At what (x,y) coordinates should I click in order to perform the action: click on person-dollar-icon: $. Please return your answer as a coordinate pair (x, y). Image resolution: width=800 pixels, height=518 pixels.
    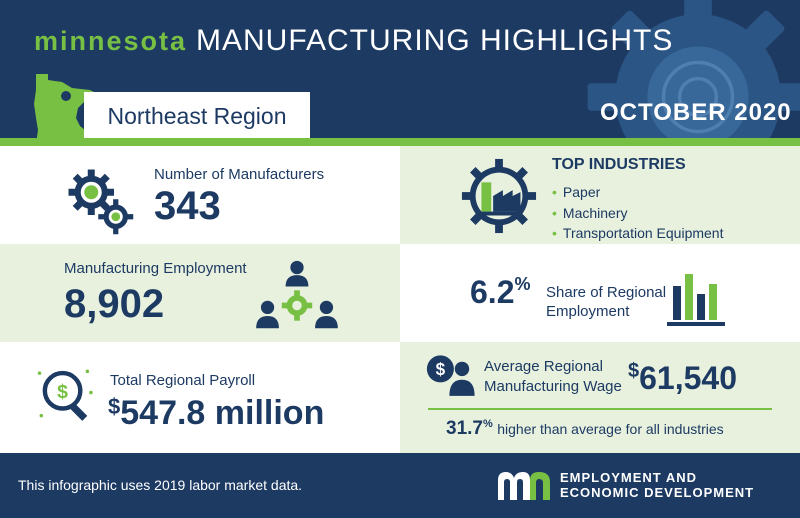
    Looking at the image, I should click on (450, 375).